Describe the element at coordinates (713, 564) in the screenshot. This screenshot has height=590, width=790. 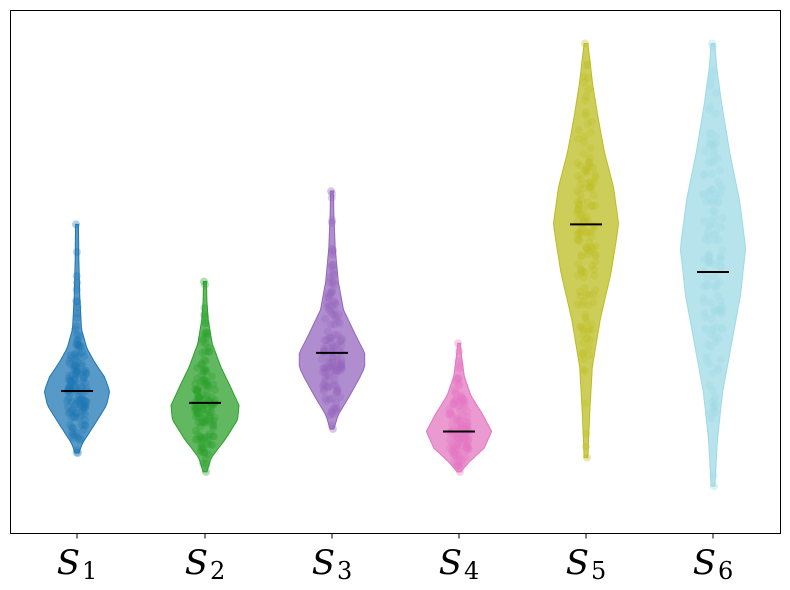
I see `x-tick-label-6: S6` at that location.